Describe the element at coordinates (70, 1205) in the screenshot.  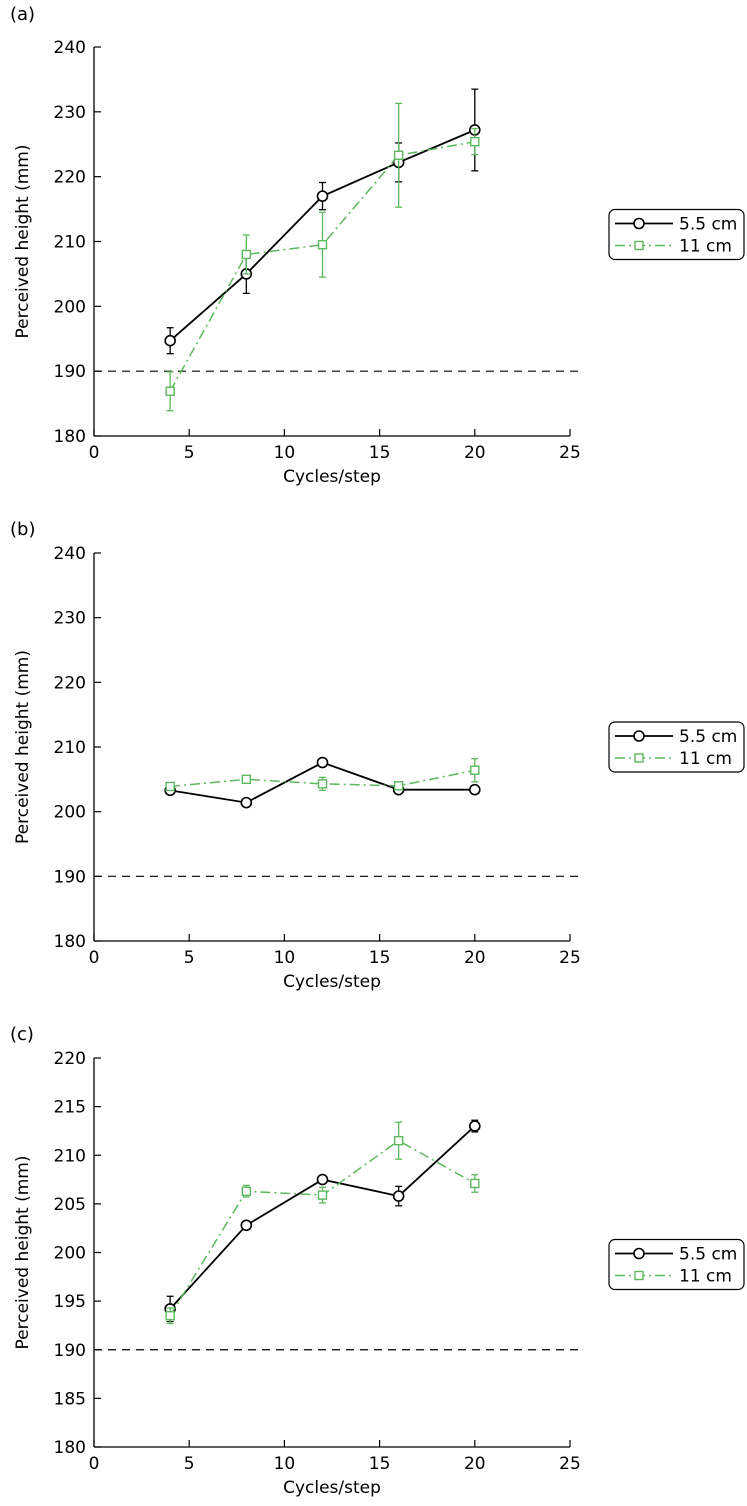
I see `y-tick-label: 205` at that location.